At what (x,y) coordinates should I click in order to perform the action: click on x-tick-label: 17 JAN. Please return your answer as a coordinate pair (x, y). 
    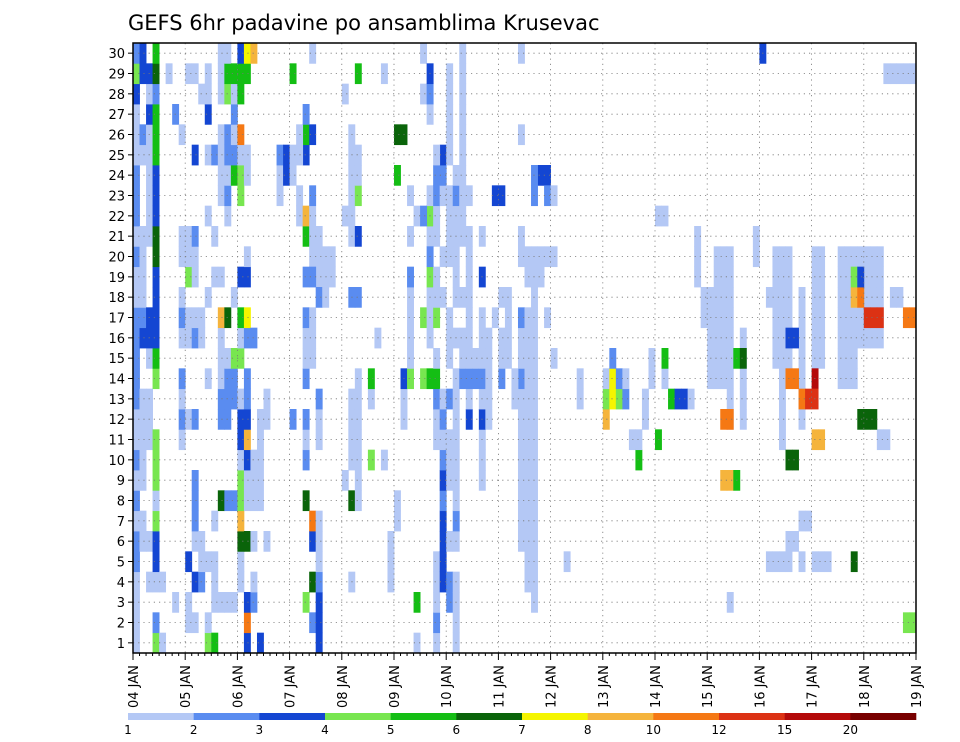
    Looking at the image, I should click on (813, 686).